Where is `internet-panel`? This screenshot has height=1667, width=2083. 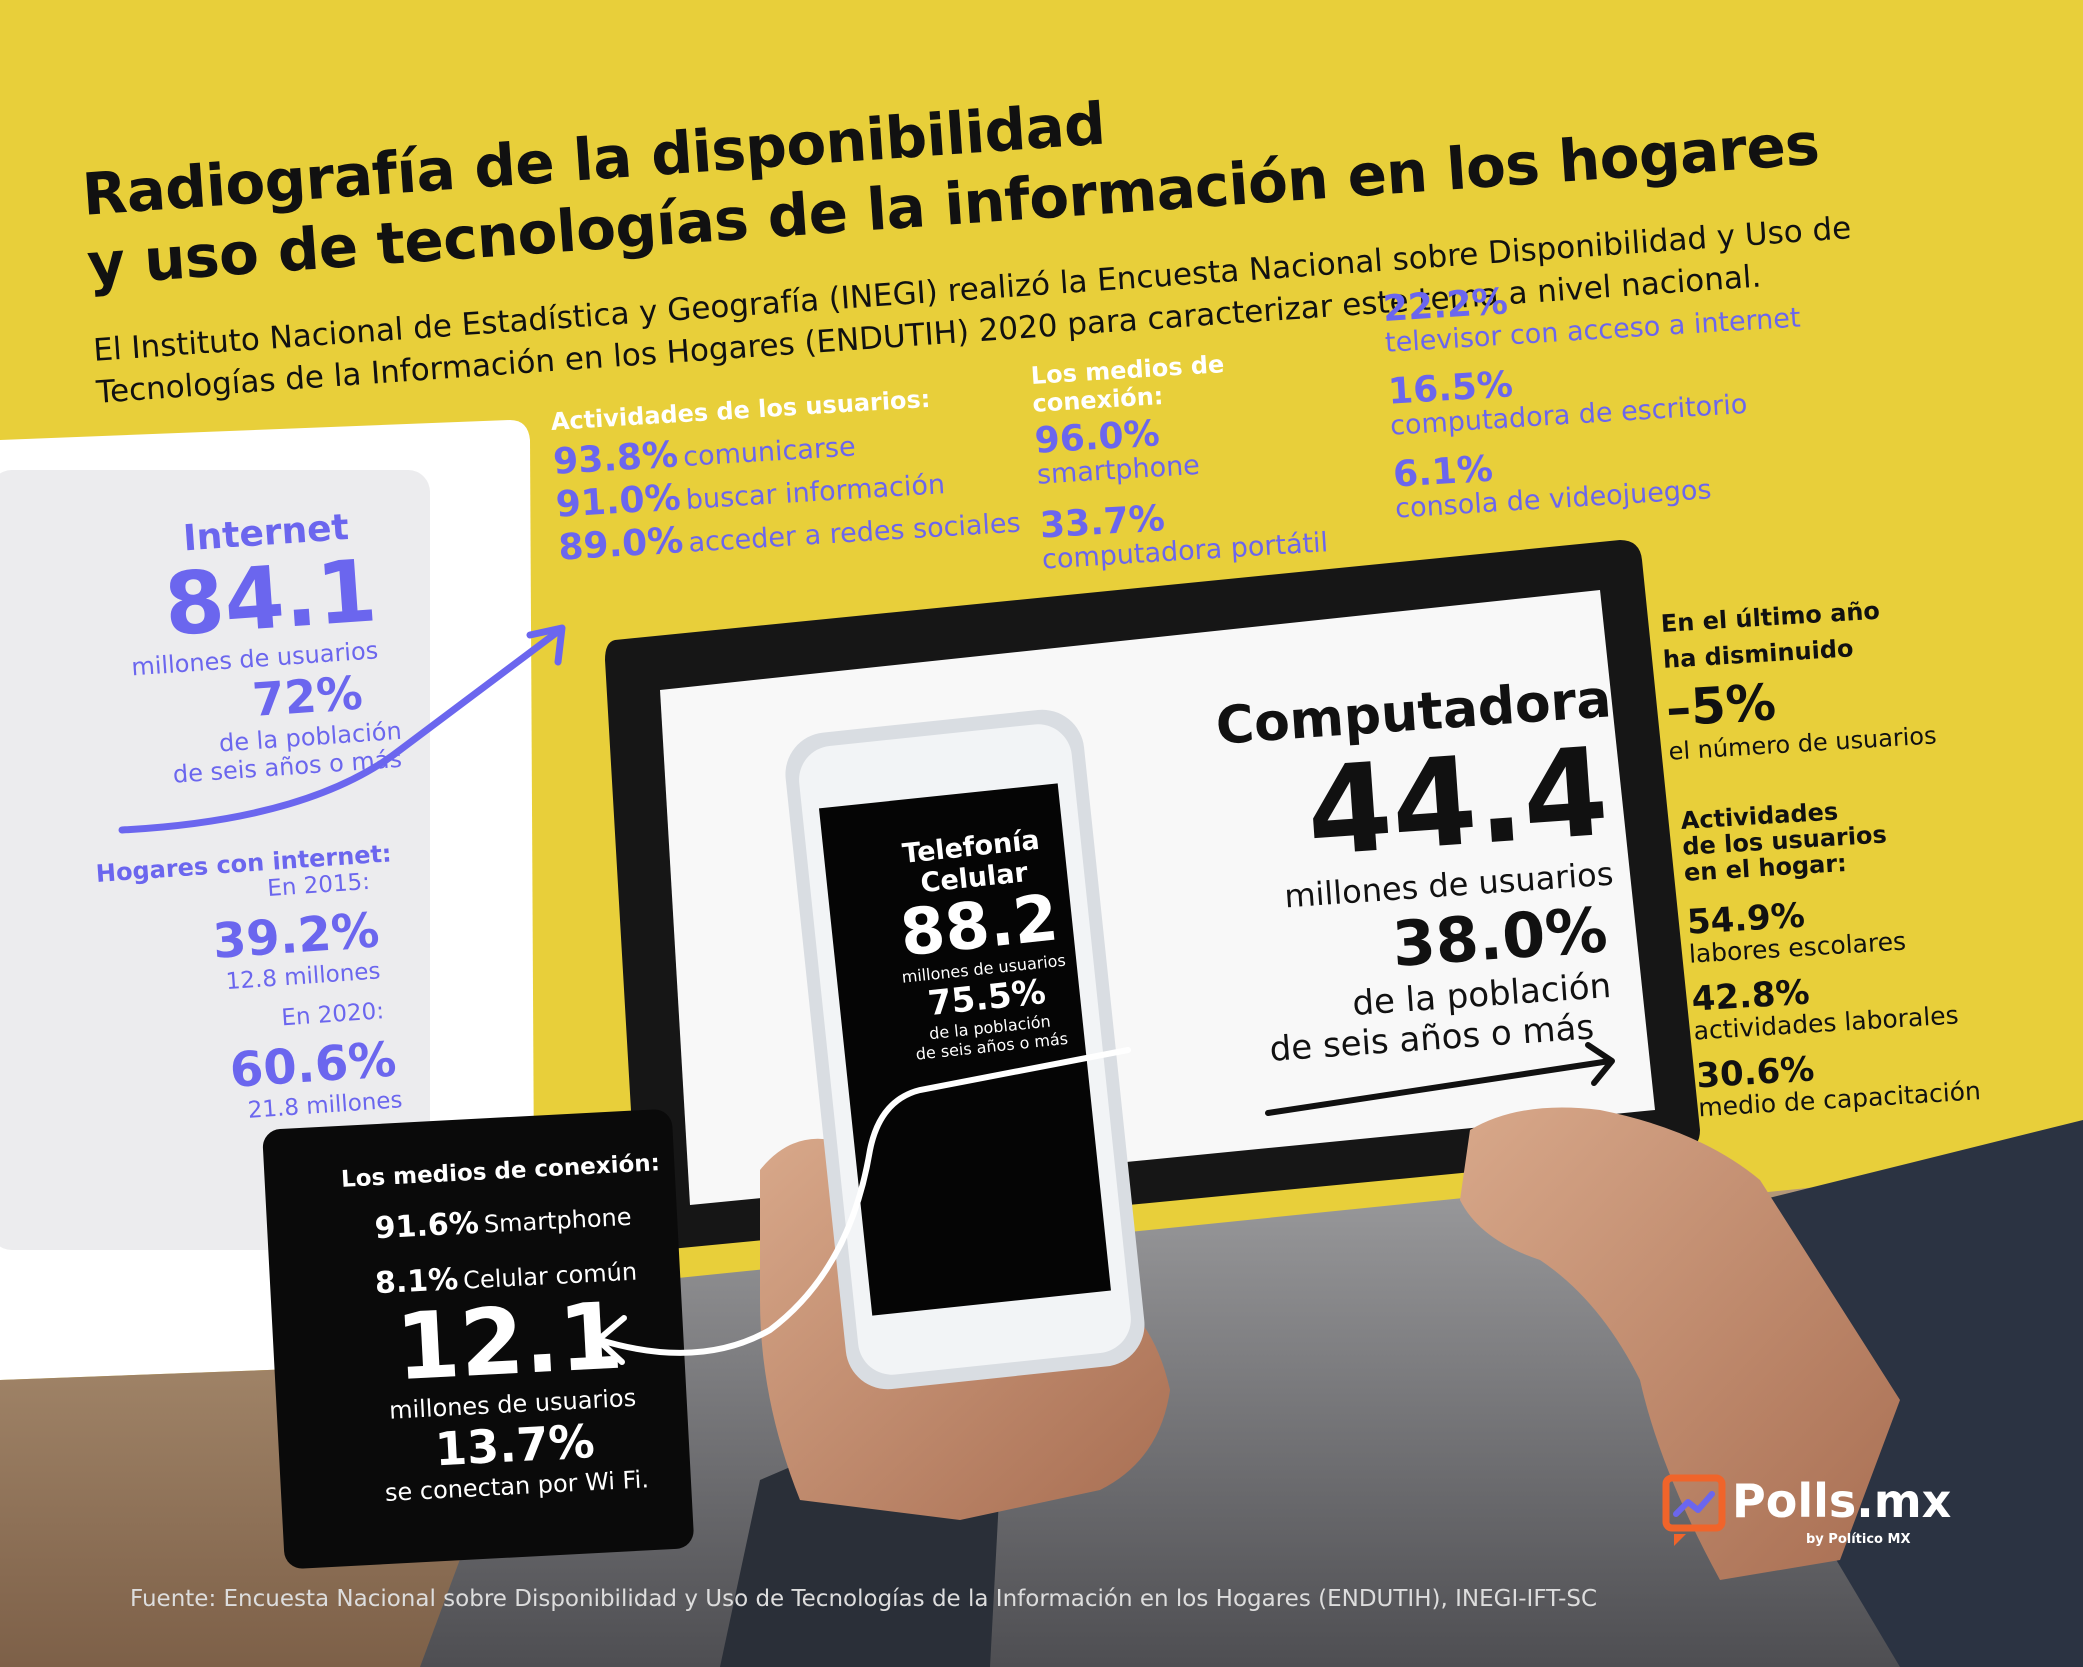 internet-panel is located at coordinates (215, 860).